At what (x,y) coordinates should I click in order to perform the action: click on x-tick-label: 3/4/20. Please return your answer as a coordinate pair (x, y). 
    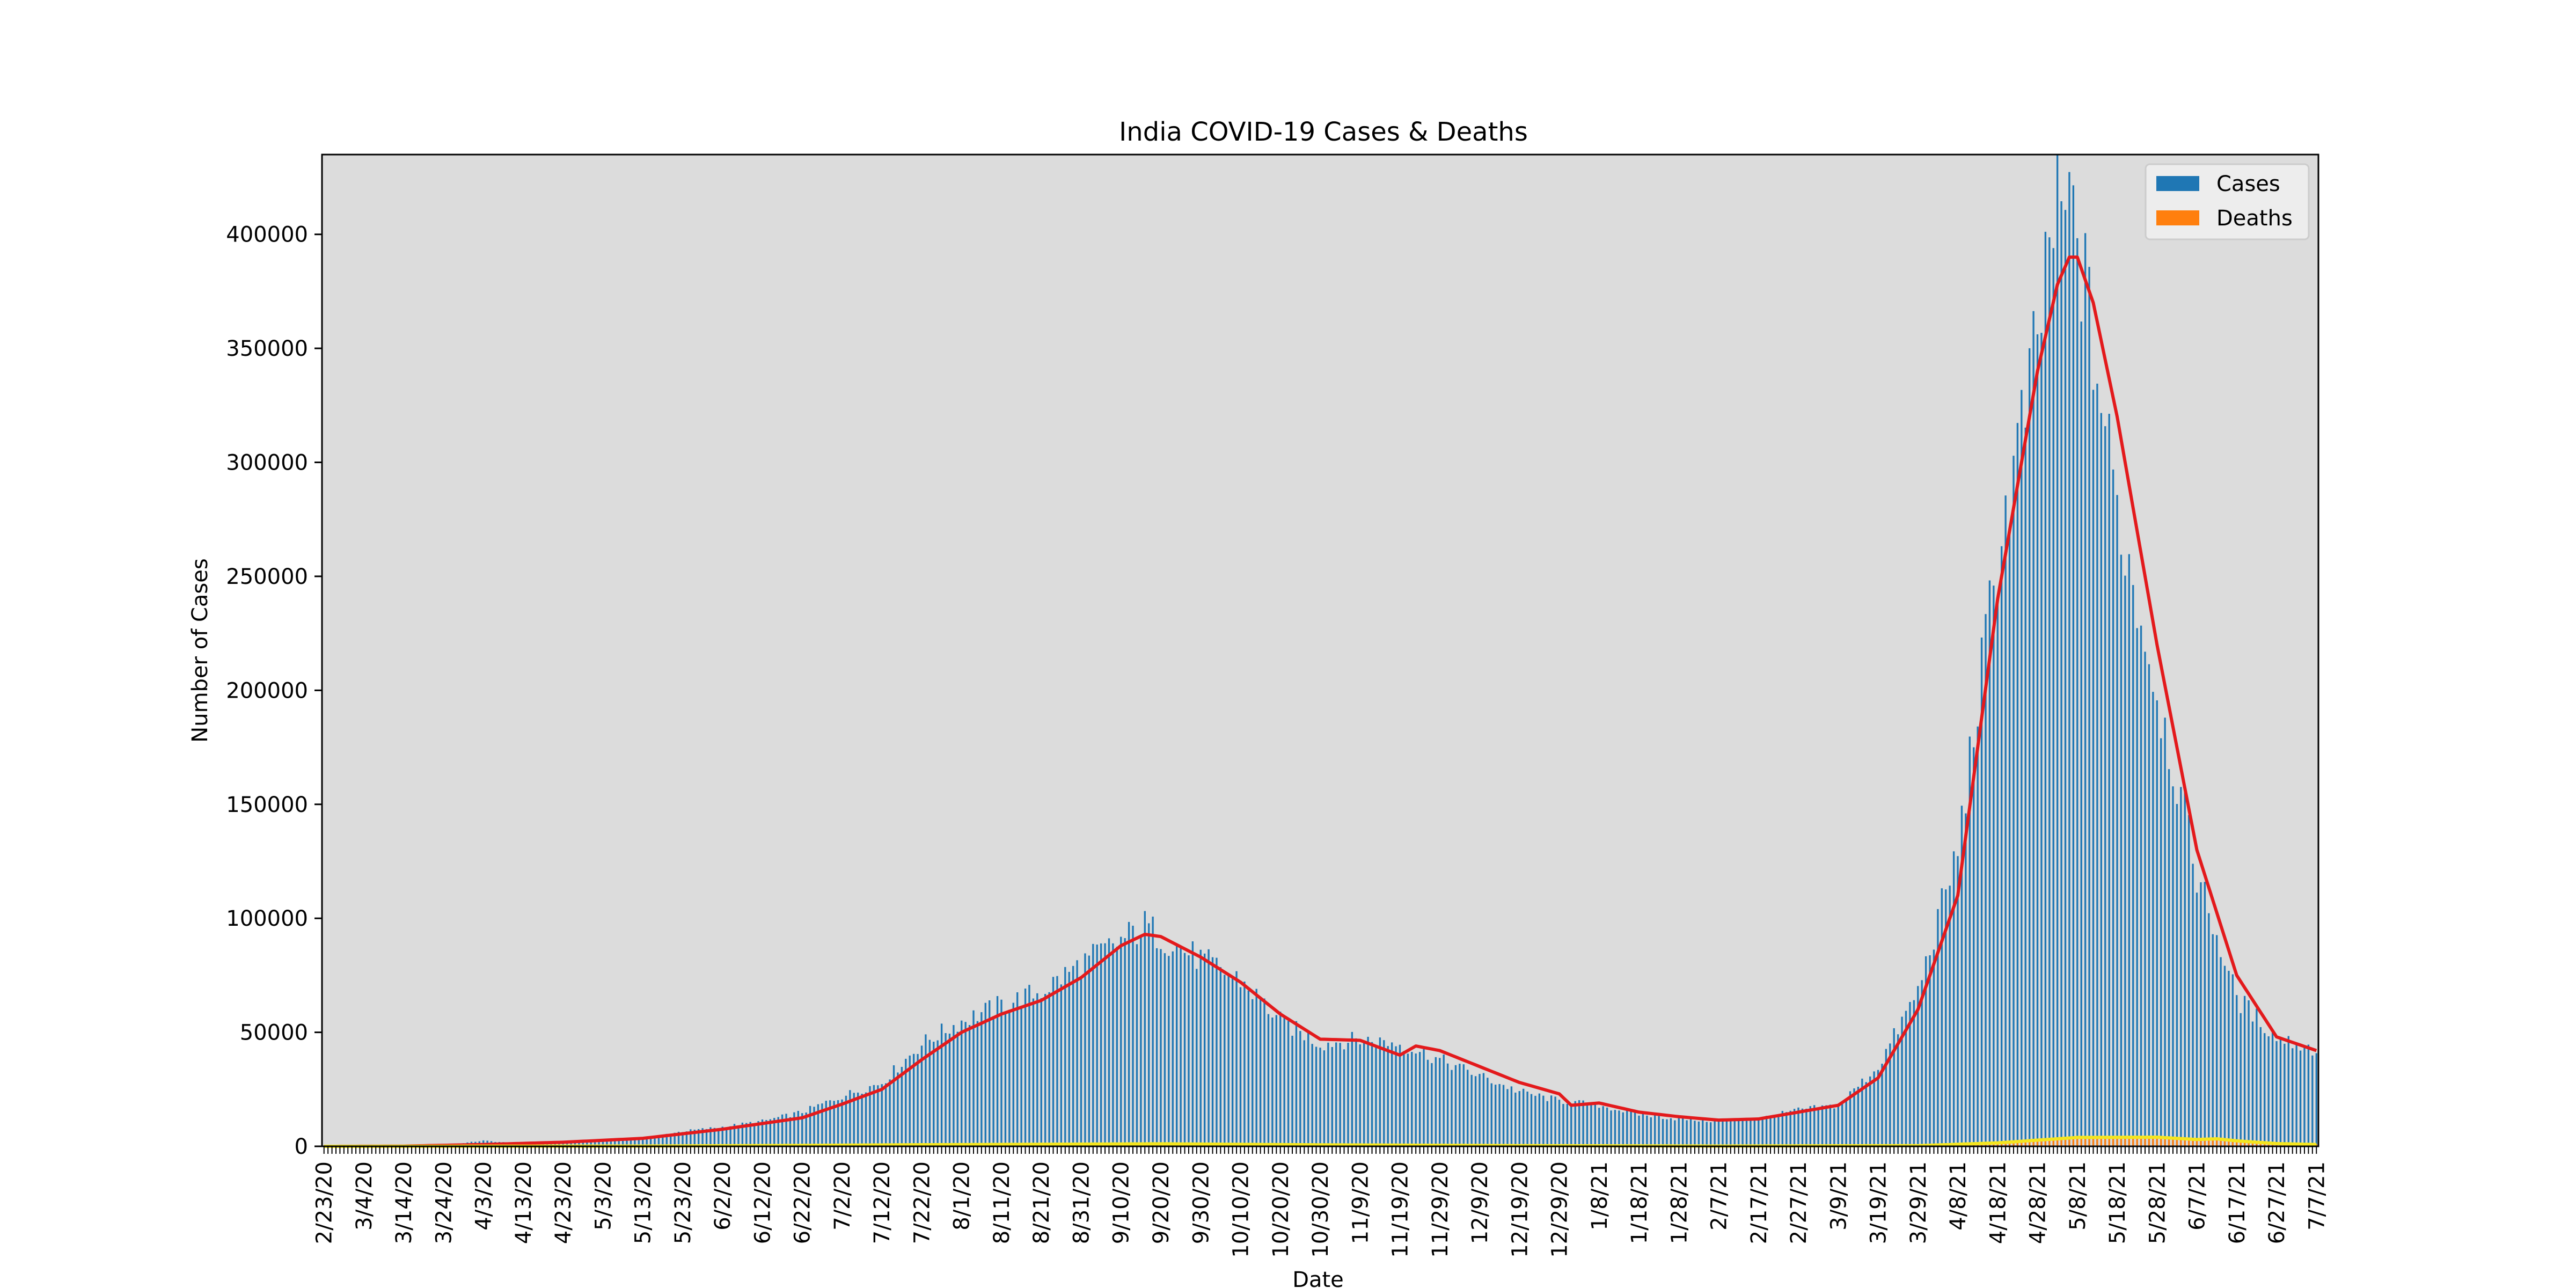
    Looking at the image, I should click on (364, 1196).